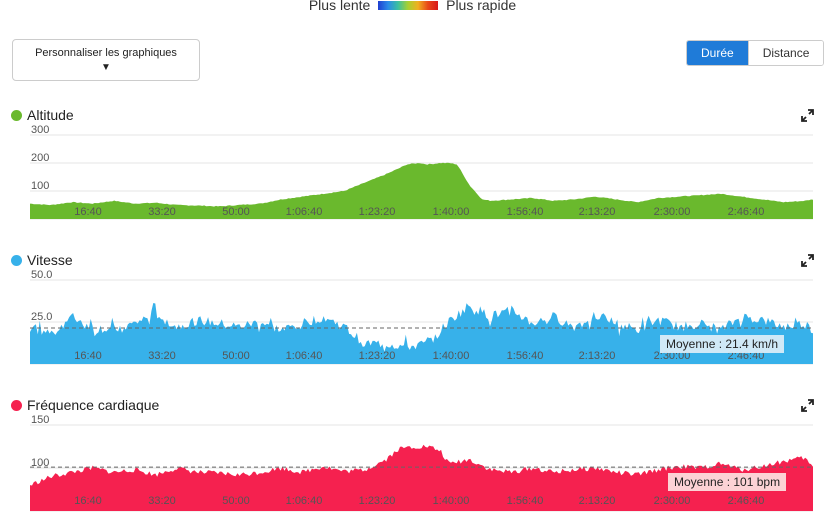 Image resolution: width=825 pixels, height=523 pixels. Describe the element at coordinates (93, 405) in the screenshot. I see `heart-rate-title-text: Fréquence cardiaque` at that location.